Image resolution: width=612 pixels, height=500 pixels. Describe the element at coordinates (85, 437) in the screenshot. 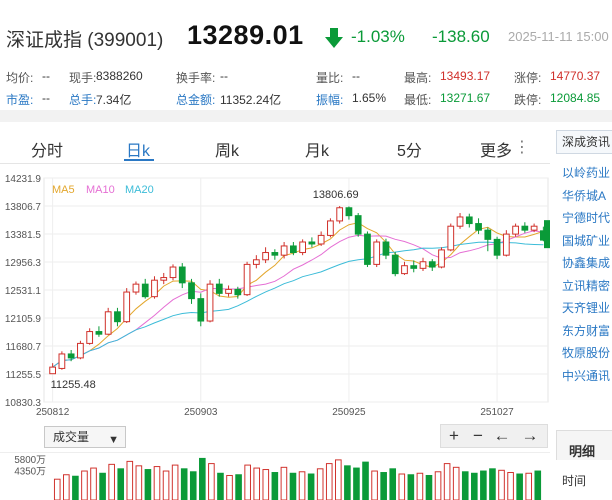

I see `indicator-select: 成交量 ▼` at that location.